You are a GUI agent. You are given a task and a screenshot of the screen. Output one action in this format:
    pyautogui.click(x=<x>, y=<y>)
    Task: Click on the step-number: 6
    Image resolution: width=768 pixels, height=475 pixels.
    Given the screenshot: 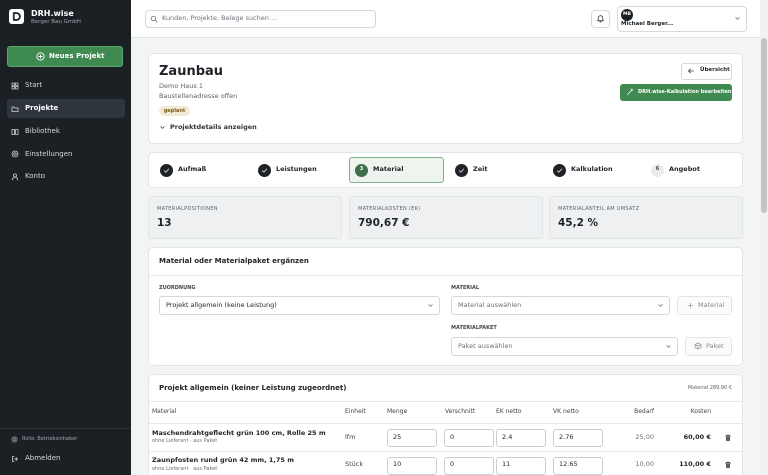 What is the action you would take?
    pyautogui.click(x=657, y=169)
    